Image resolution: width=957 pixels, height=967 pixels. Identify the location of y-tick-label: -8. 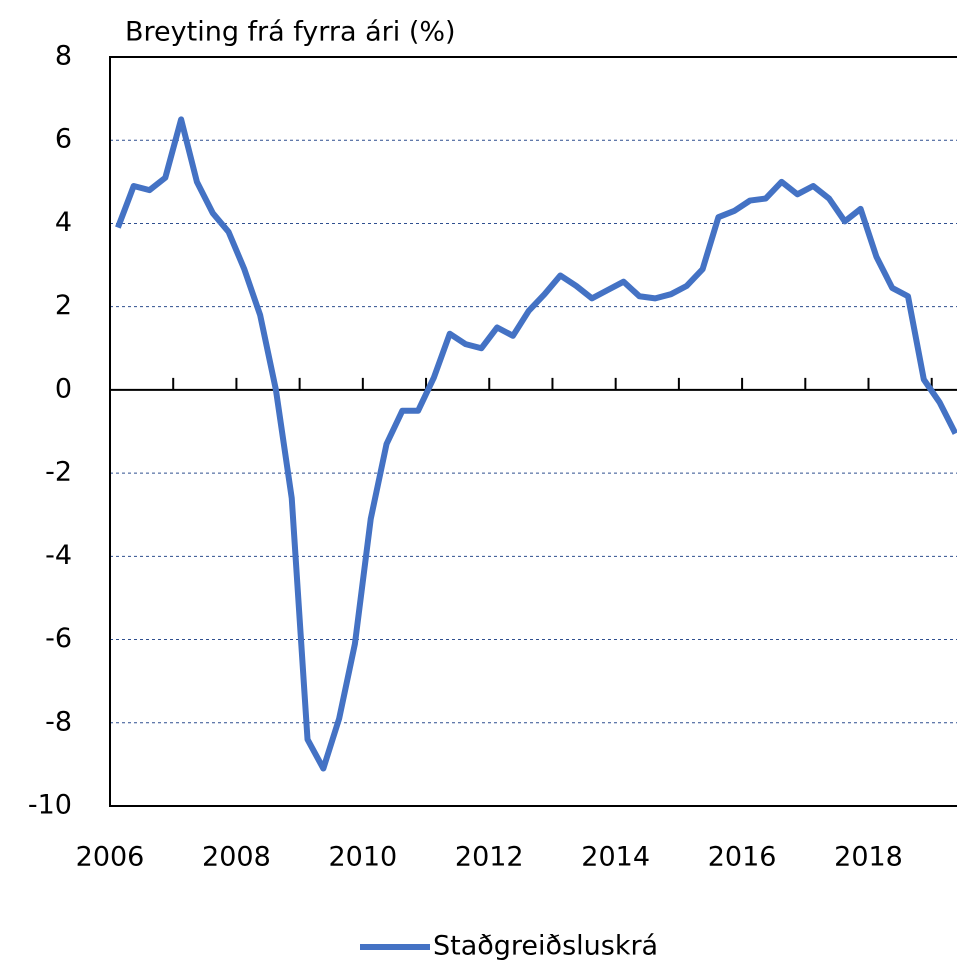
(58, 721).